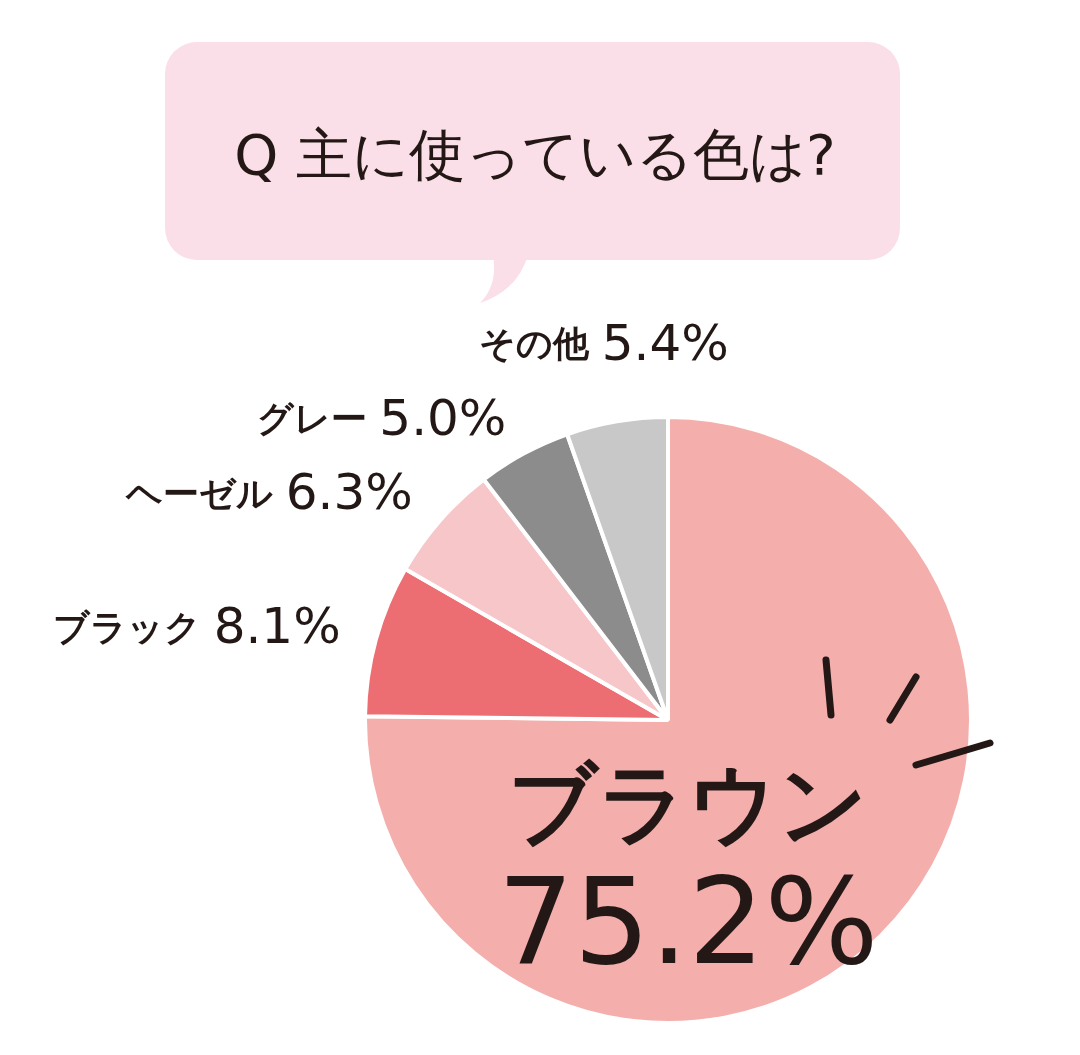 Image resolution: width=1080 pixels, height=1055 pixels. Describe the element at coordinates (665, 342) in the screenshot. I see `data-label: 5.4%` at that location.